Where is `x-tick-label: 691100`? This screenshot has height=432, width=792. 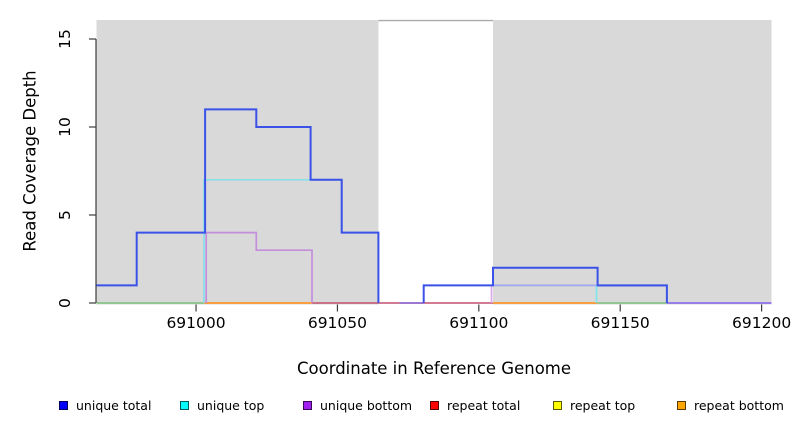
x-tick-label: 691100 is located at coordinates (479, 323).